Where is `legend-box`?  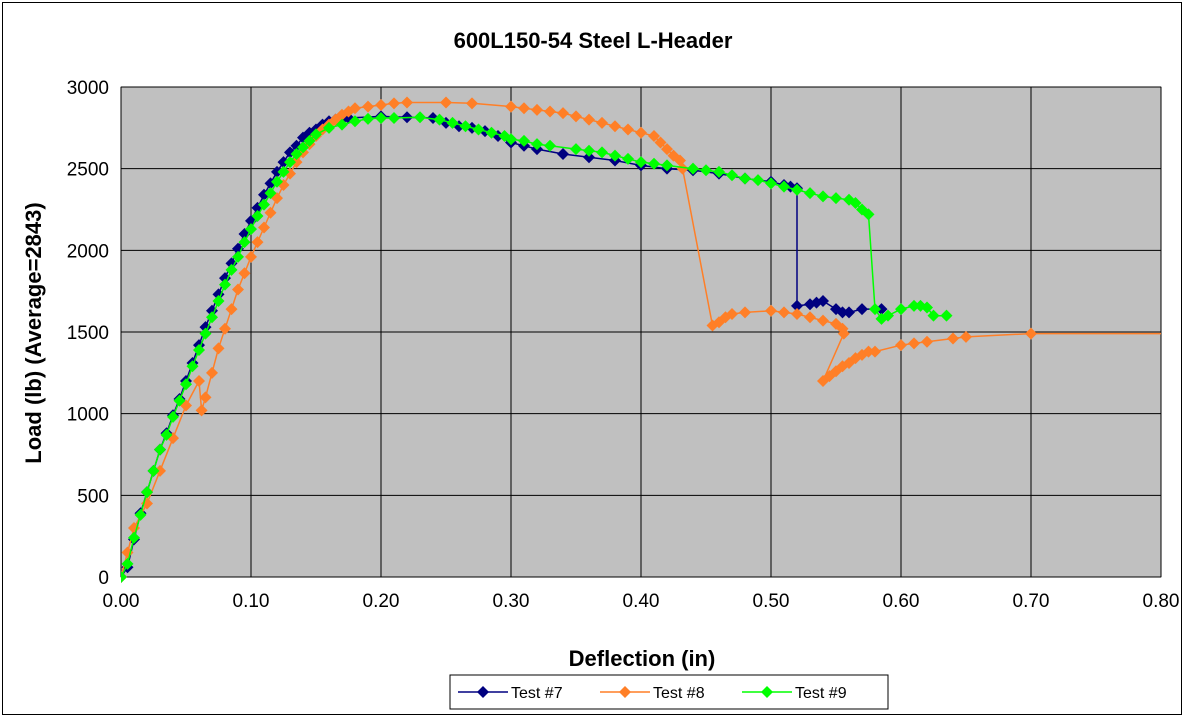 legend-box is located at coordinates (669, 692).